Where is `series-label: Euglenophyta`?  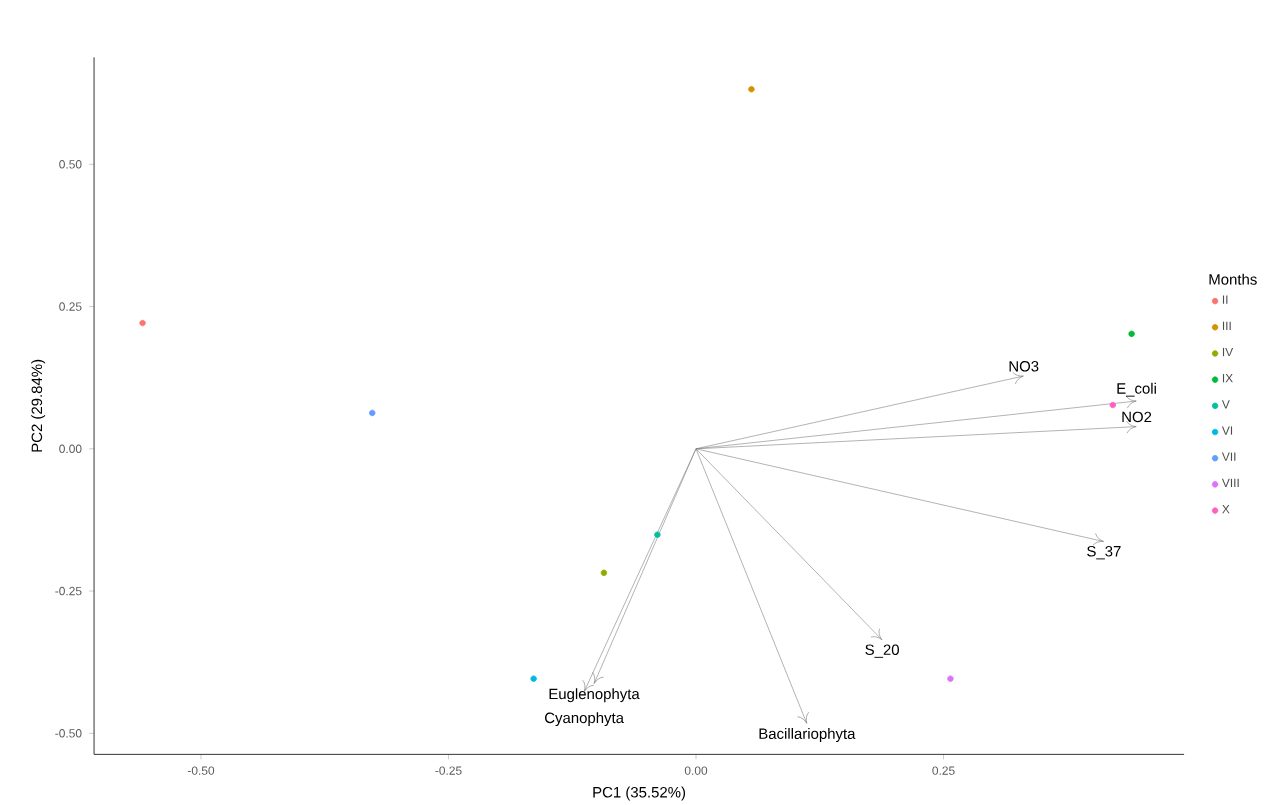
series-label: Euglenophyta is located at coordinates (594, 695).